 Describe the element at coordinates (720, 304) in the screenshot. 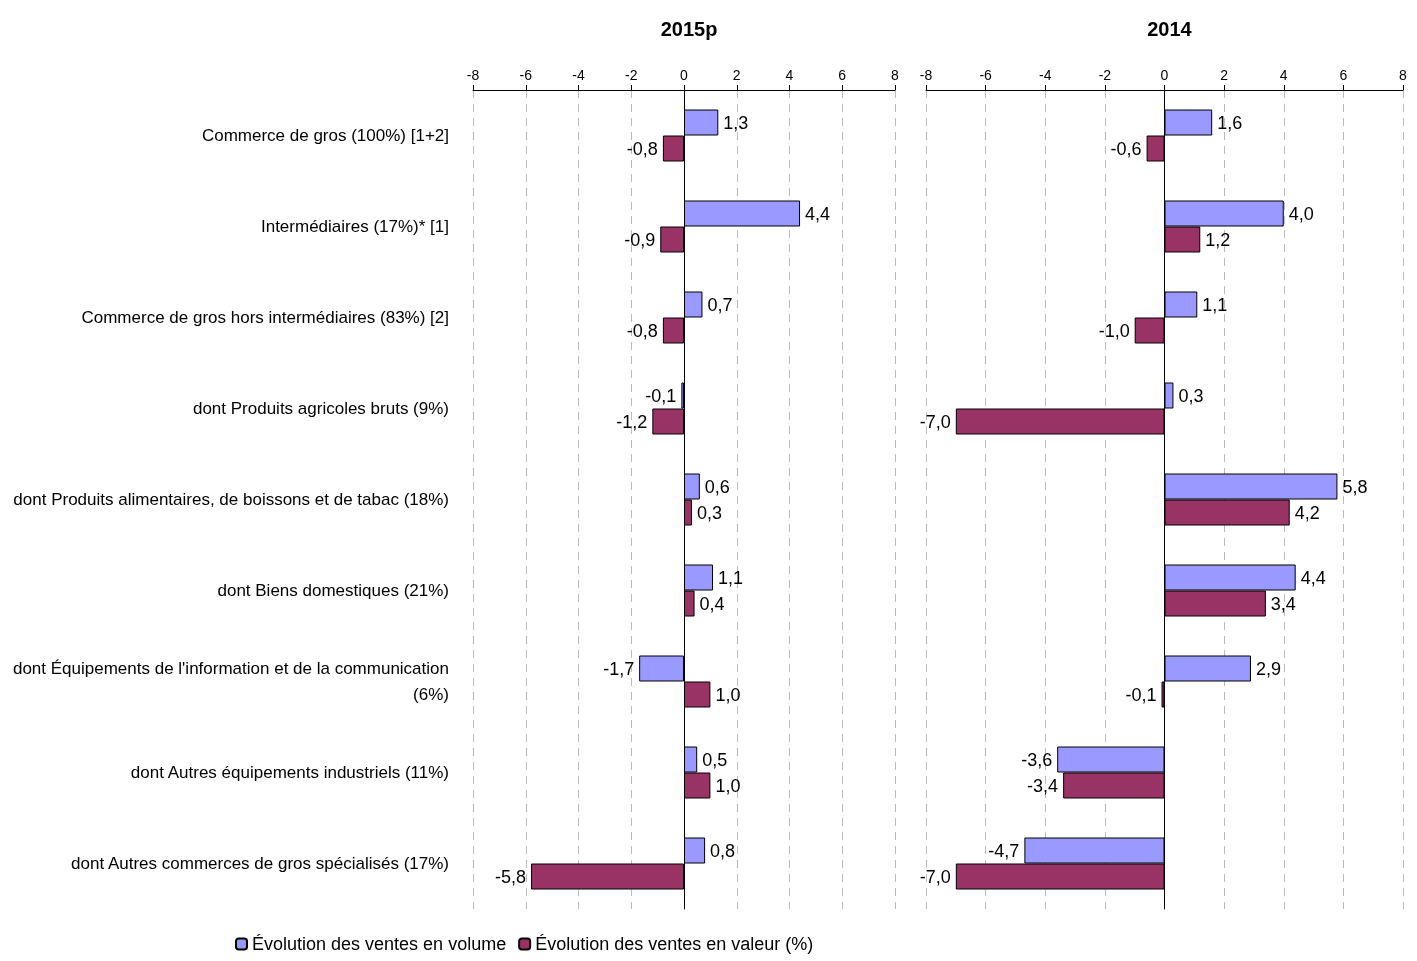

I see `data-label: 0,7` at that location.